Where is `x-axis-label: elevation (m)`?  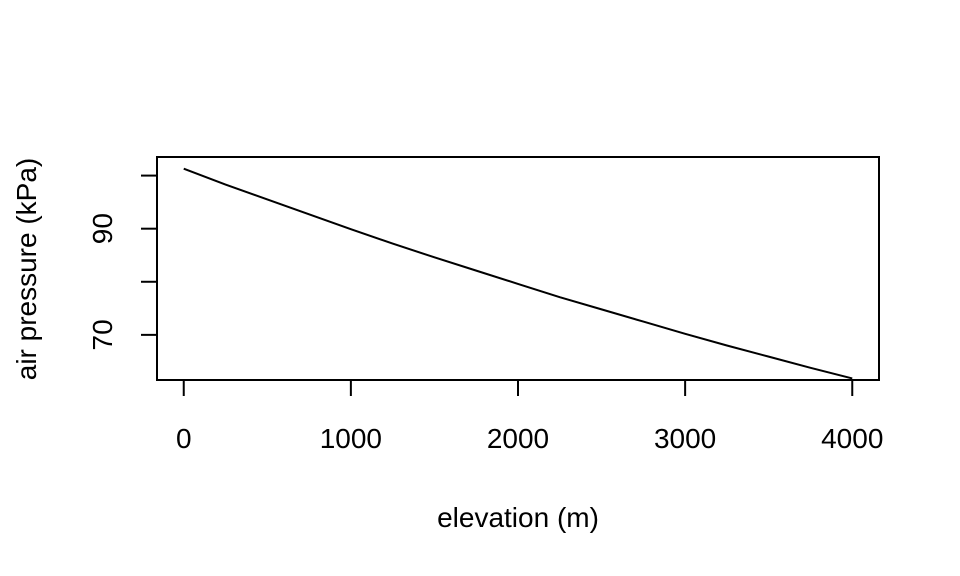 x-axis-label: elevation (m) is located at coordinates (518, 517).